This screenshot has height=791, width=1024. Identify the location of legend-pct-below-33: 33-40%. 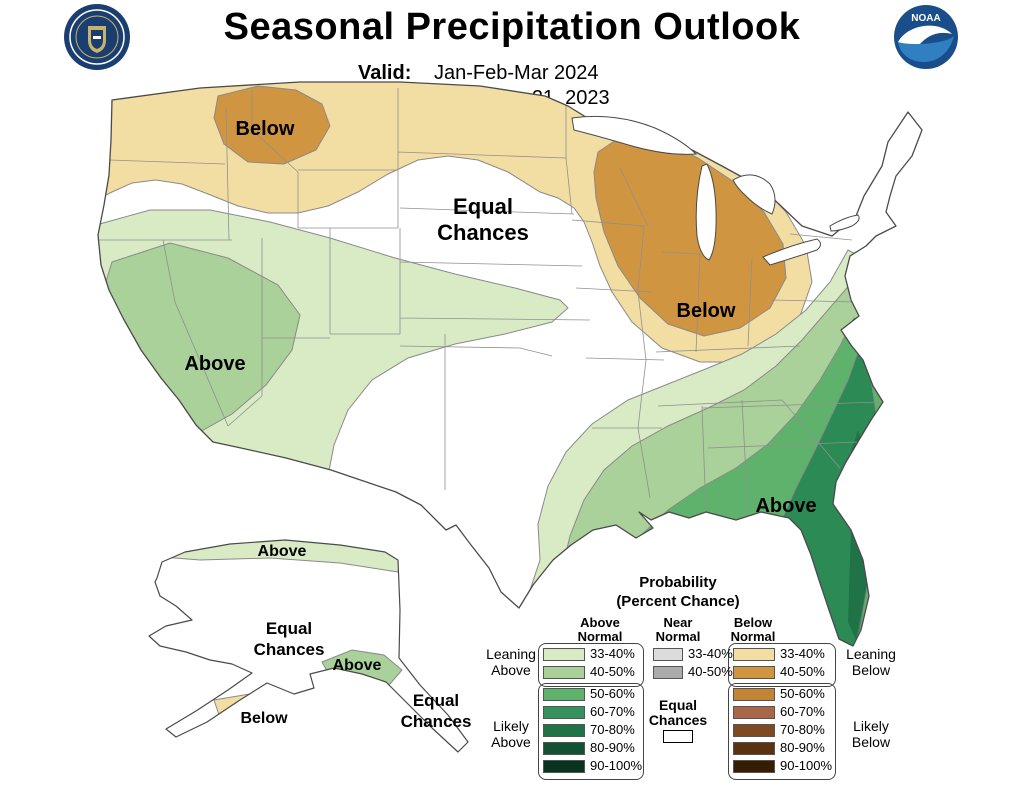
(802, 653).